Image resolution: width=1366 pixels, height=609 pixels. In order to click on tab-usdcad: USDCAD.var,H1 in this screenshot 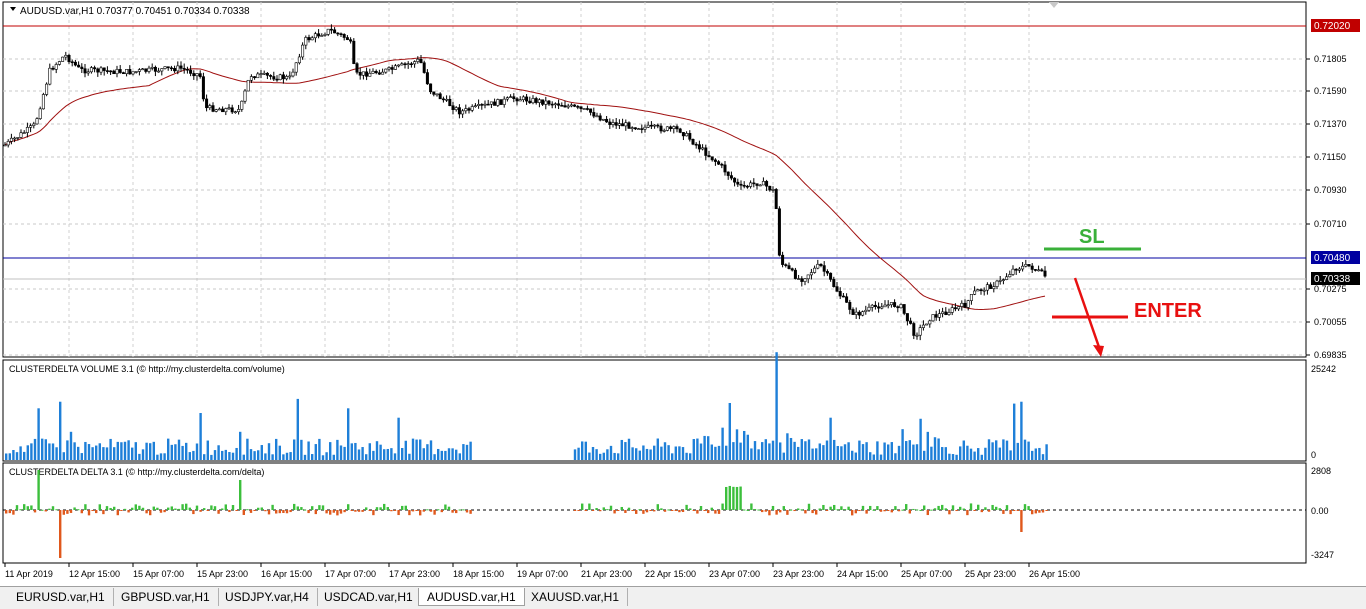, I will do `click(369, 597)`.